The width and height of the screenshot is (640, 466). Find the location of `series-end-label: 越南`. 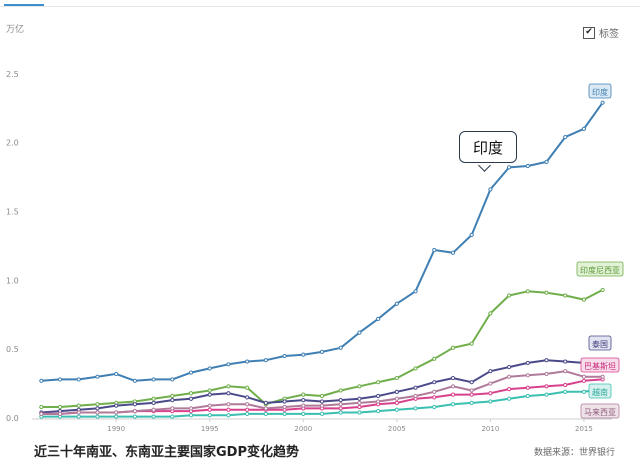

series-end-label: 越南 is located at coordinates (600, 392).